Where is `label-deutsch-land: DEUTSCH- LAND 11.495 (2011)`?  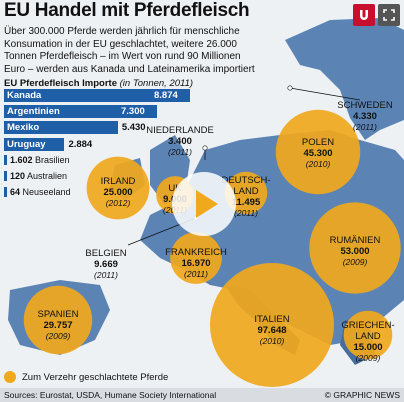
label-deutsch-land: DEUTSCH- LAND 11.495 (2011) is located at coordinates (246, 197).